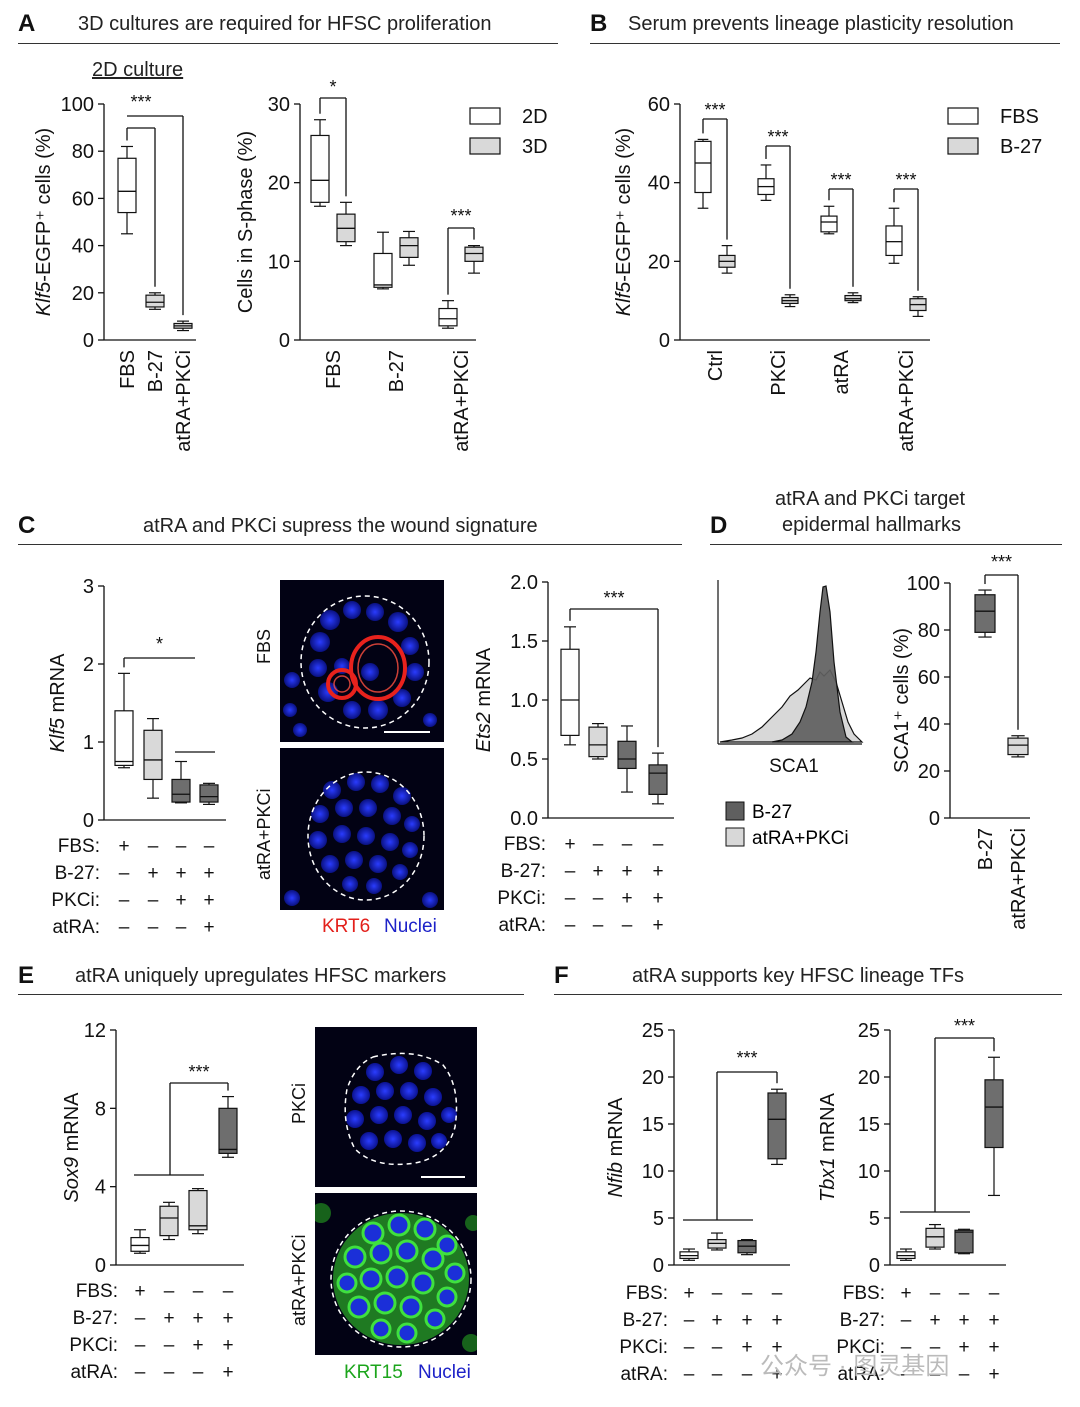  I want to click on panel-b-rule, so click(825, 43).